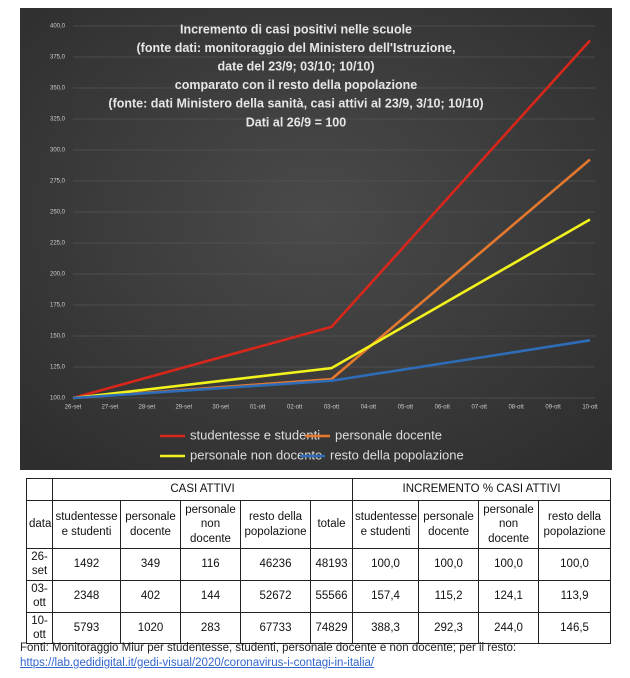  Describe the element at coordinates (275, 596) in the screenshot. I see `table-cell: 52672` at that location.